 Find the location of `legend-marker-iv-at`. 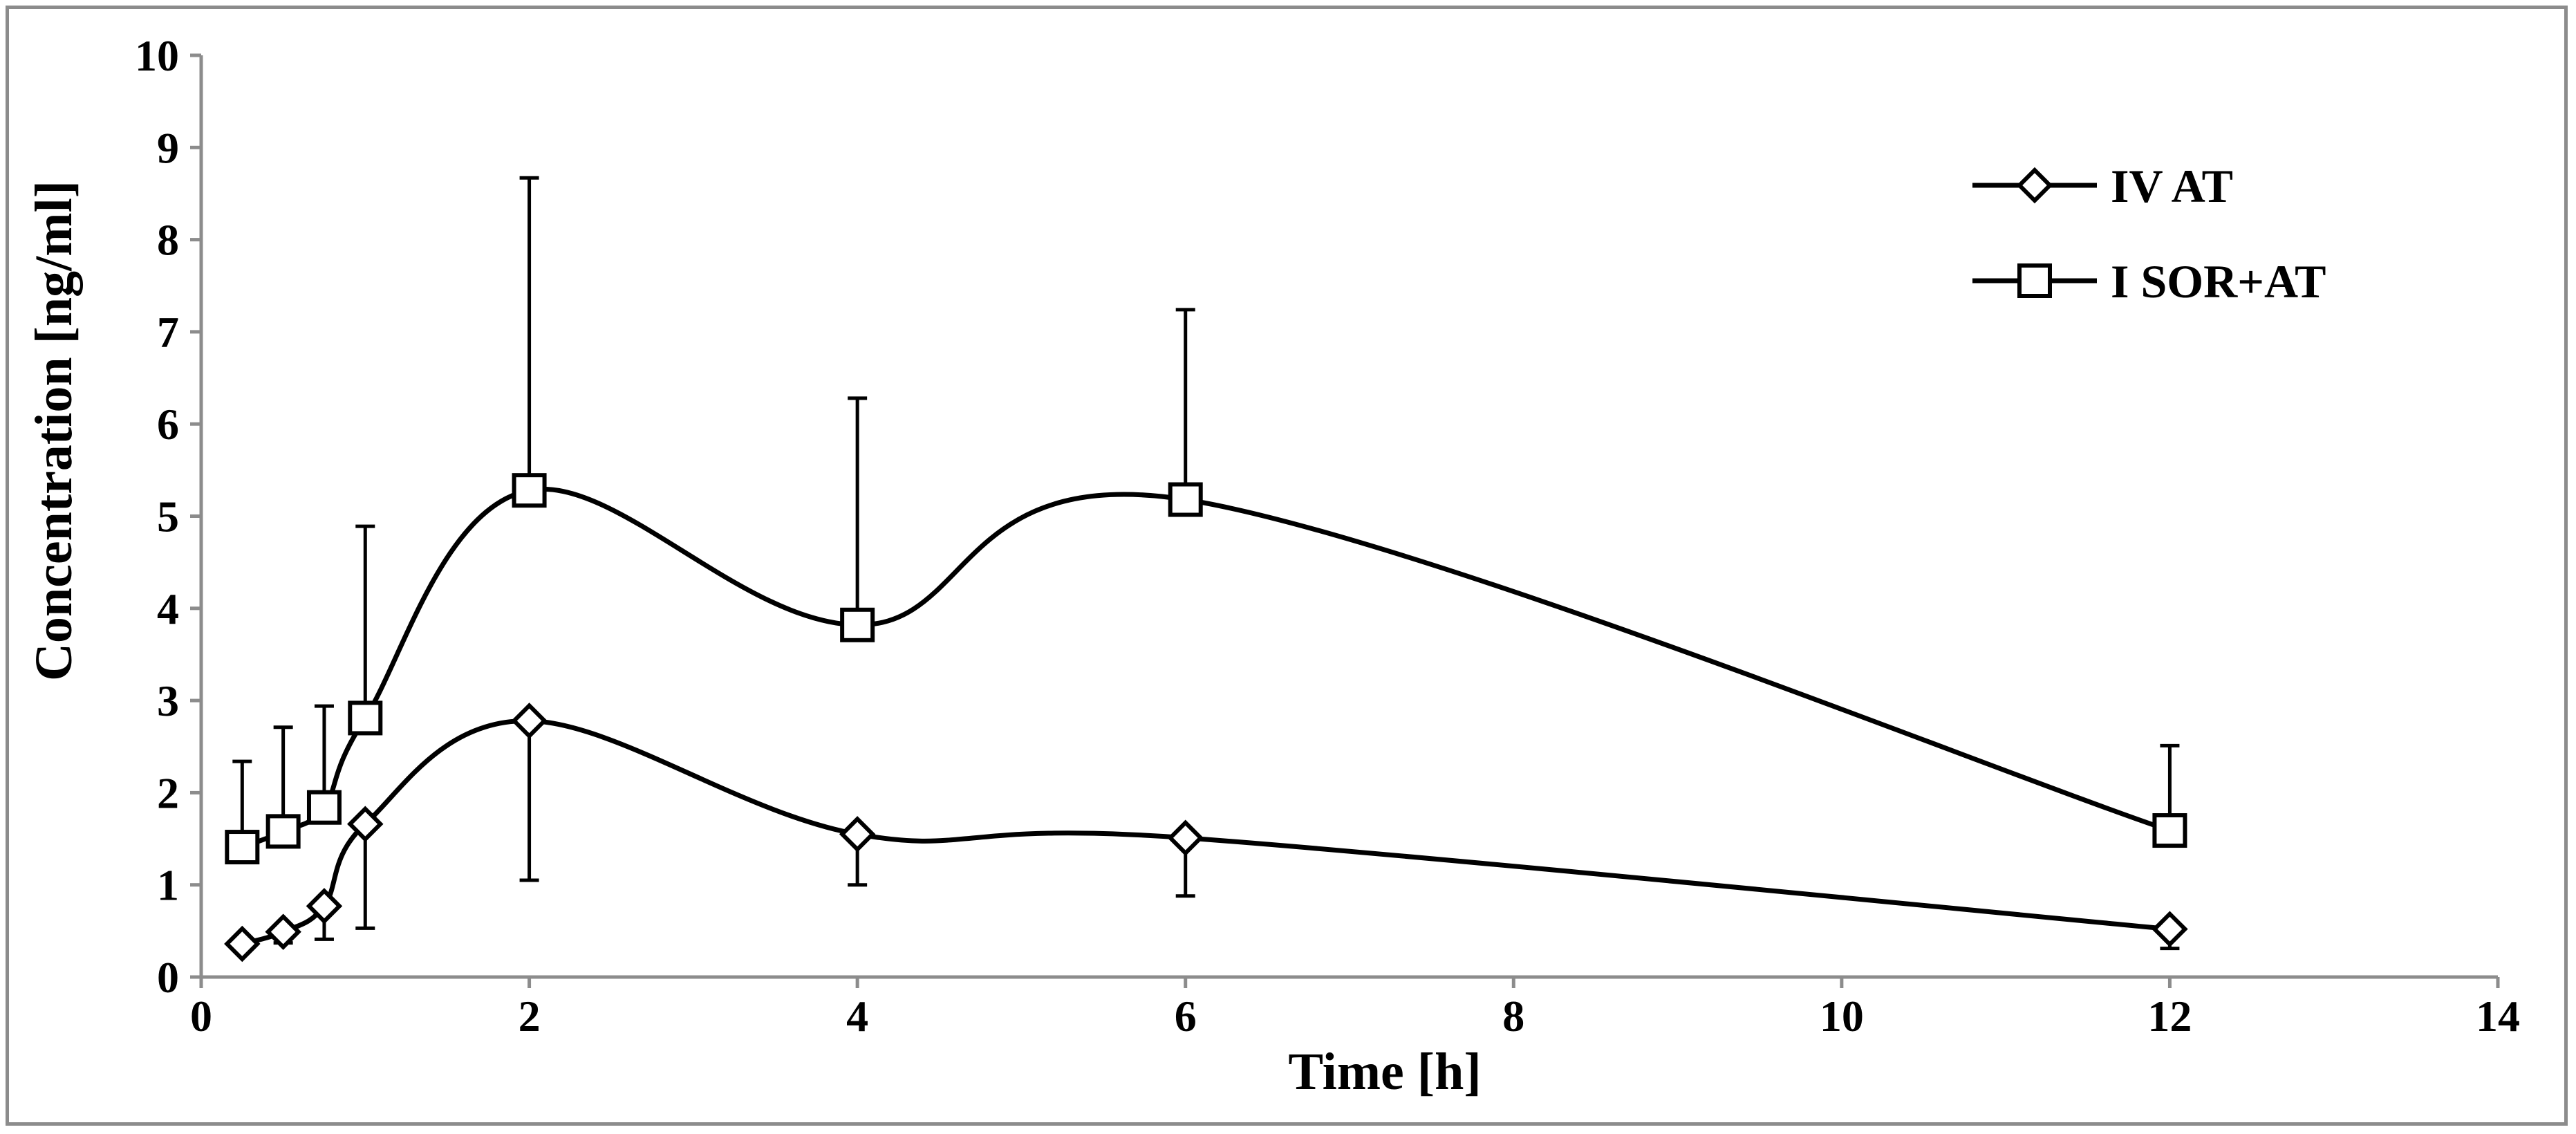

legend-marker-iv-at is located at coordinates (2034, 185).